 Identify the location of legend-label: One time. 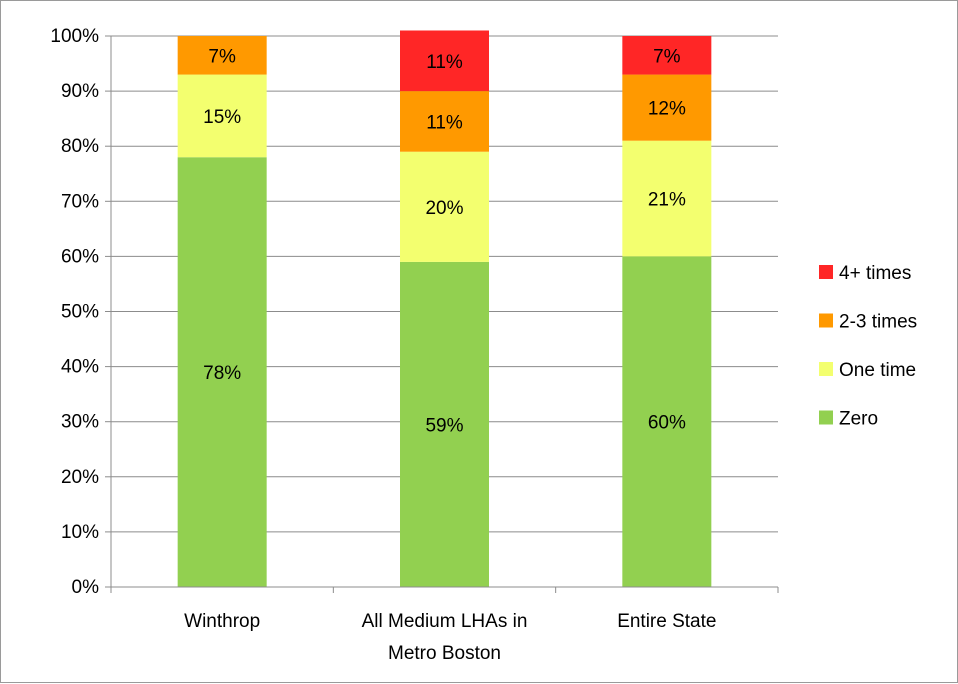
(877, 370).